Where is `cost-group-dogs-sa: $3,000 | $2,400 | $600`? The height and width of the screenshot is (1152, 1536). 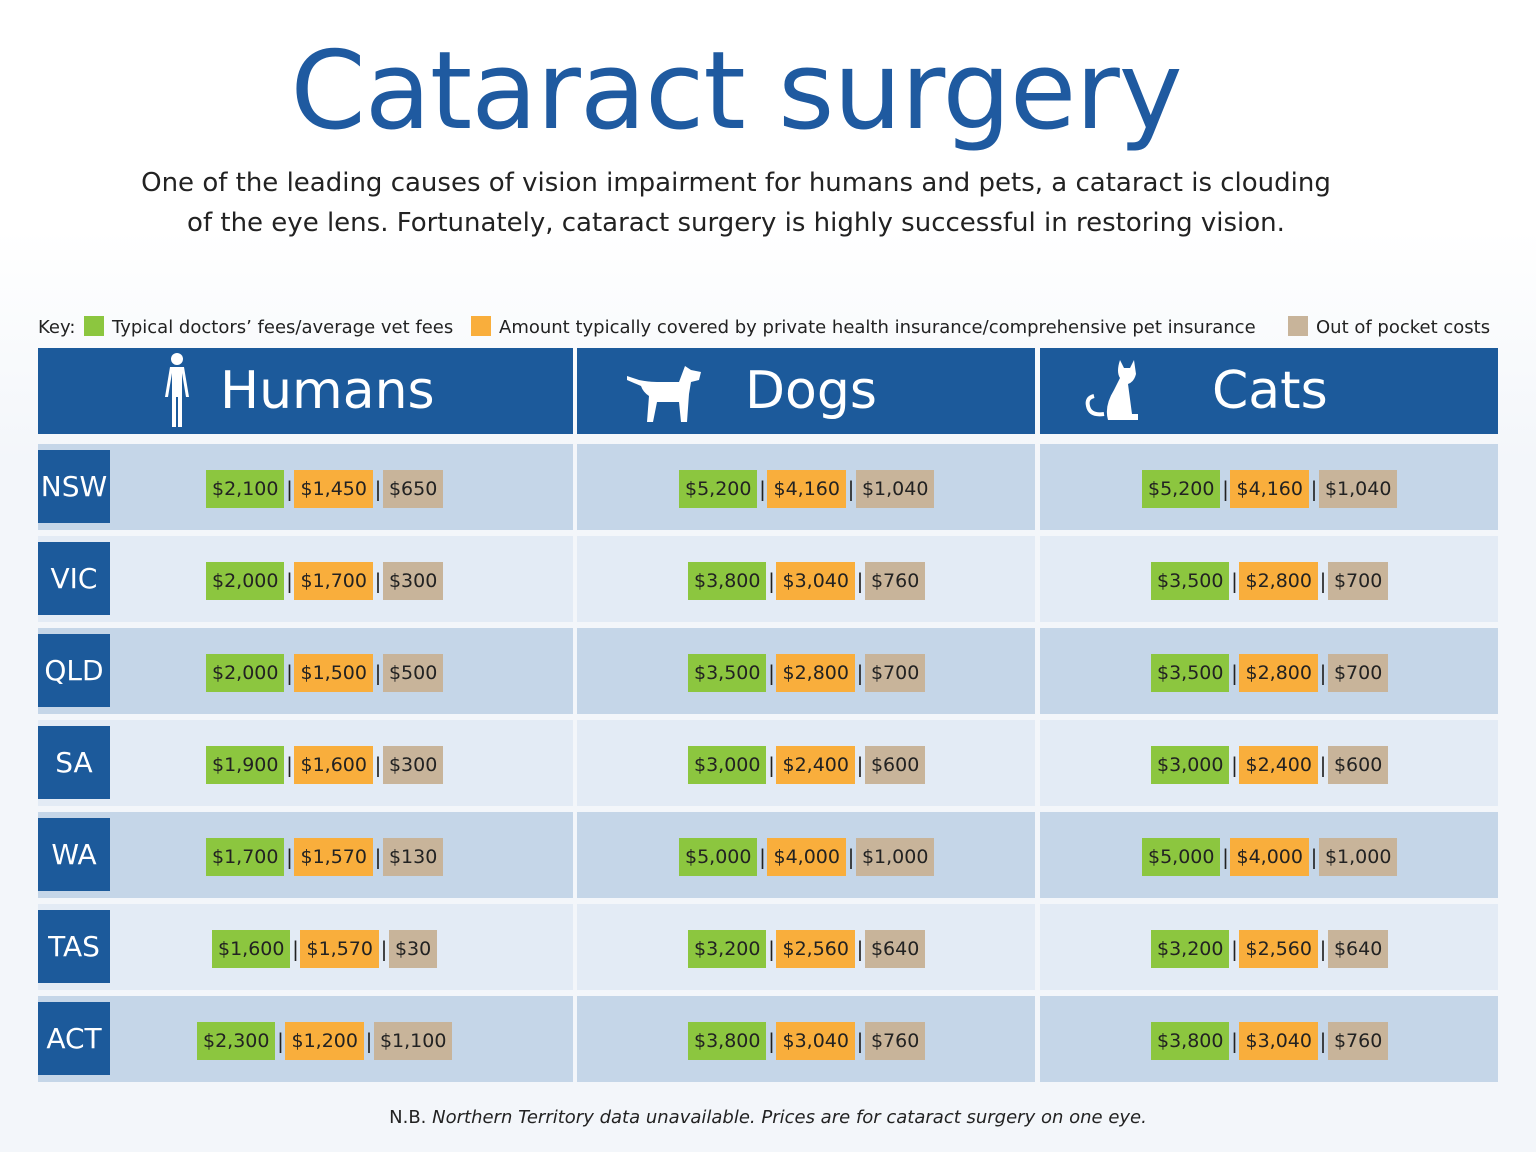
cost-group-dogs-sa: $3,000 | $2,400 | $600 is located at coordinates (807, 765).